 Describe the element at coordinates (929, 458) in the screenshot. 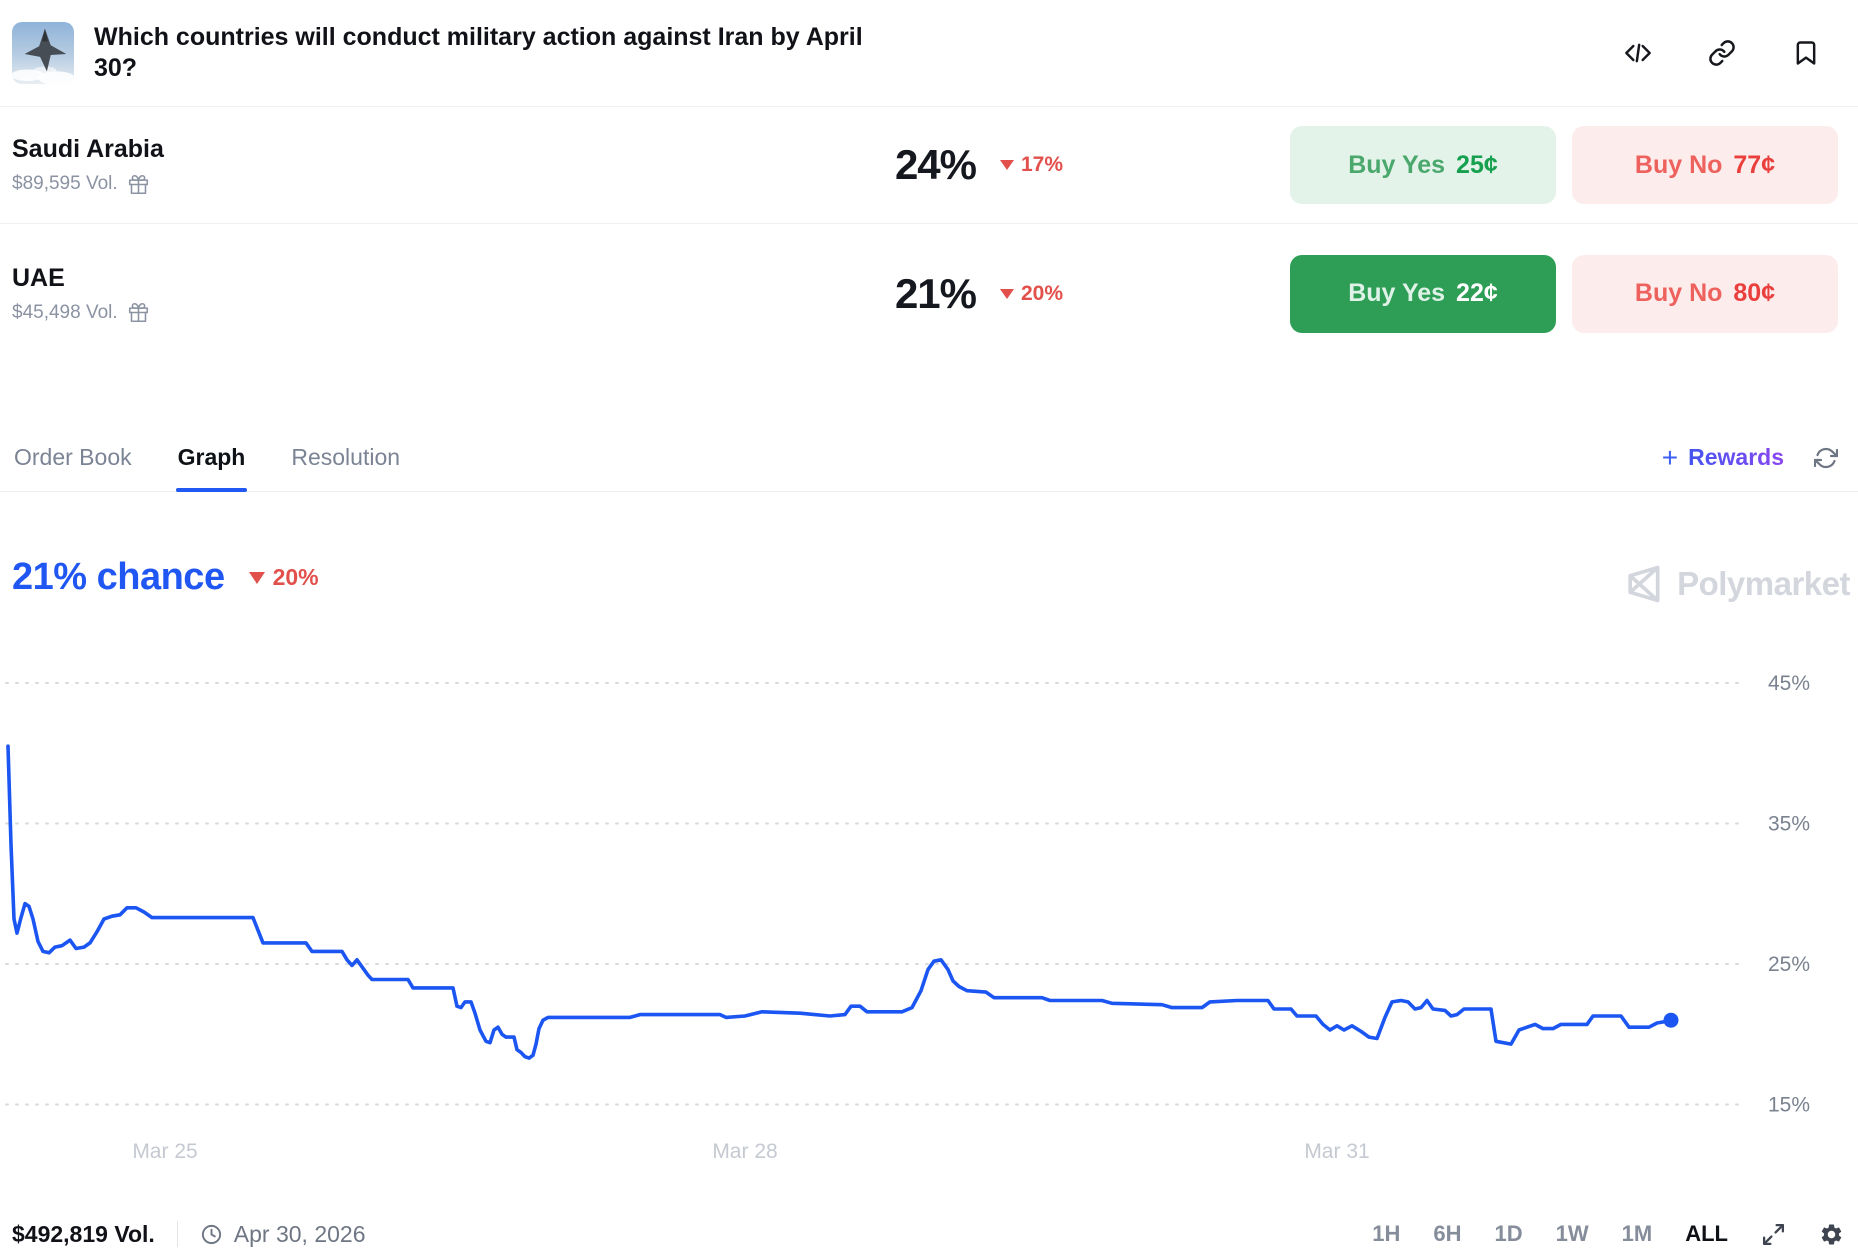

I see `tab-bar: Order Book Graph Resolution + Rewards` at that location.